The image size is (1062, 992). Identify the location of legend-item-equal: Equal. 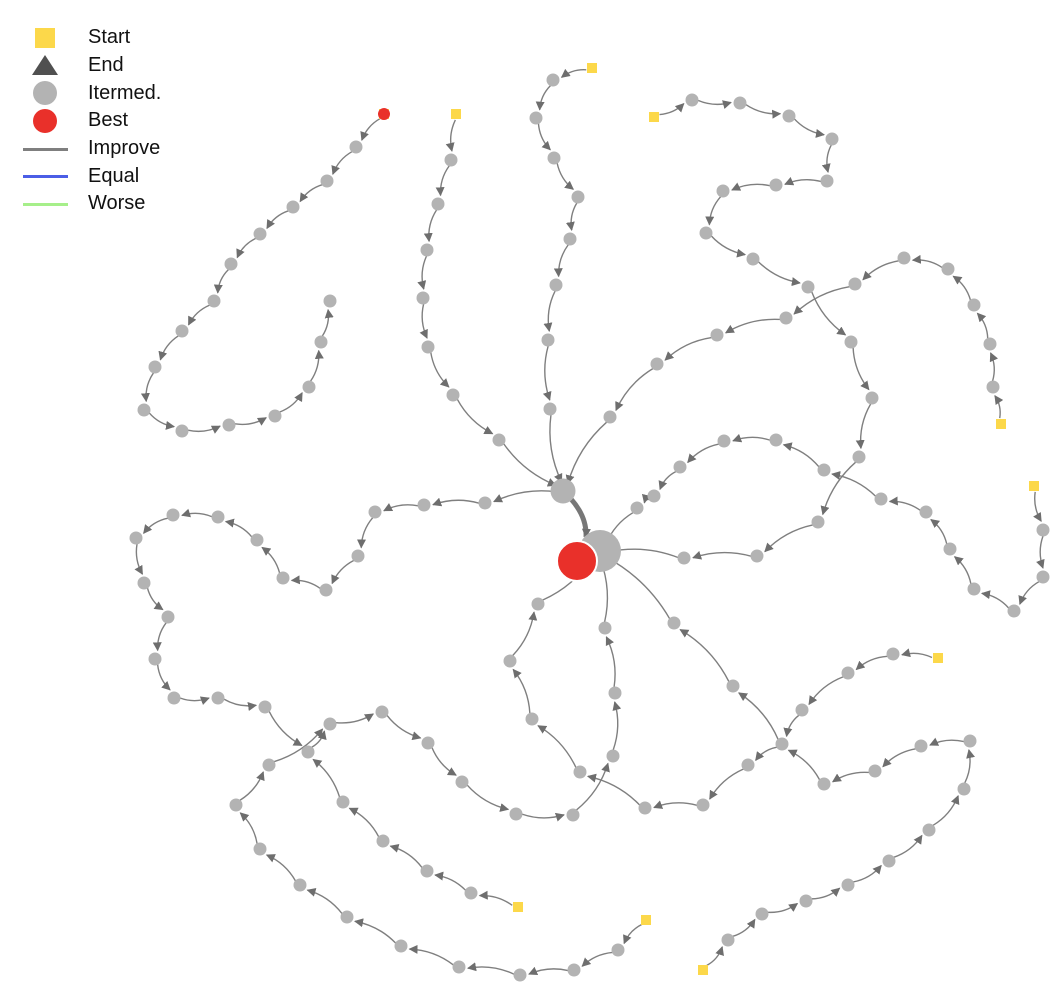
(90, 176).